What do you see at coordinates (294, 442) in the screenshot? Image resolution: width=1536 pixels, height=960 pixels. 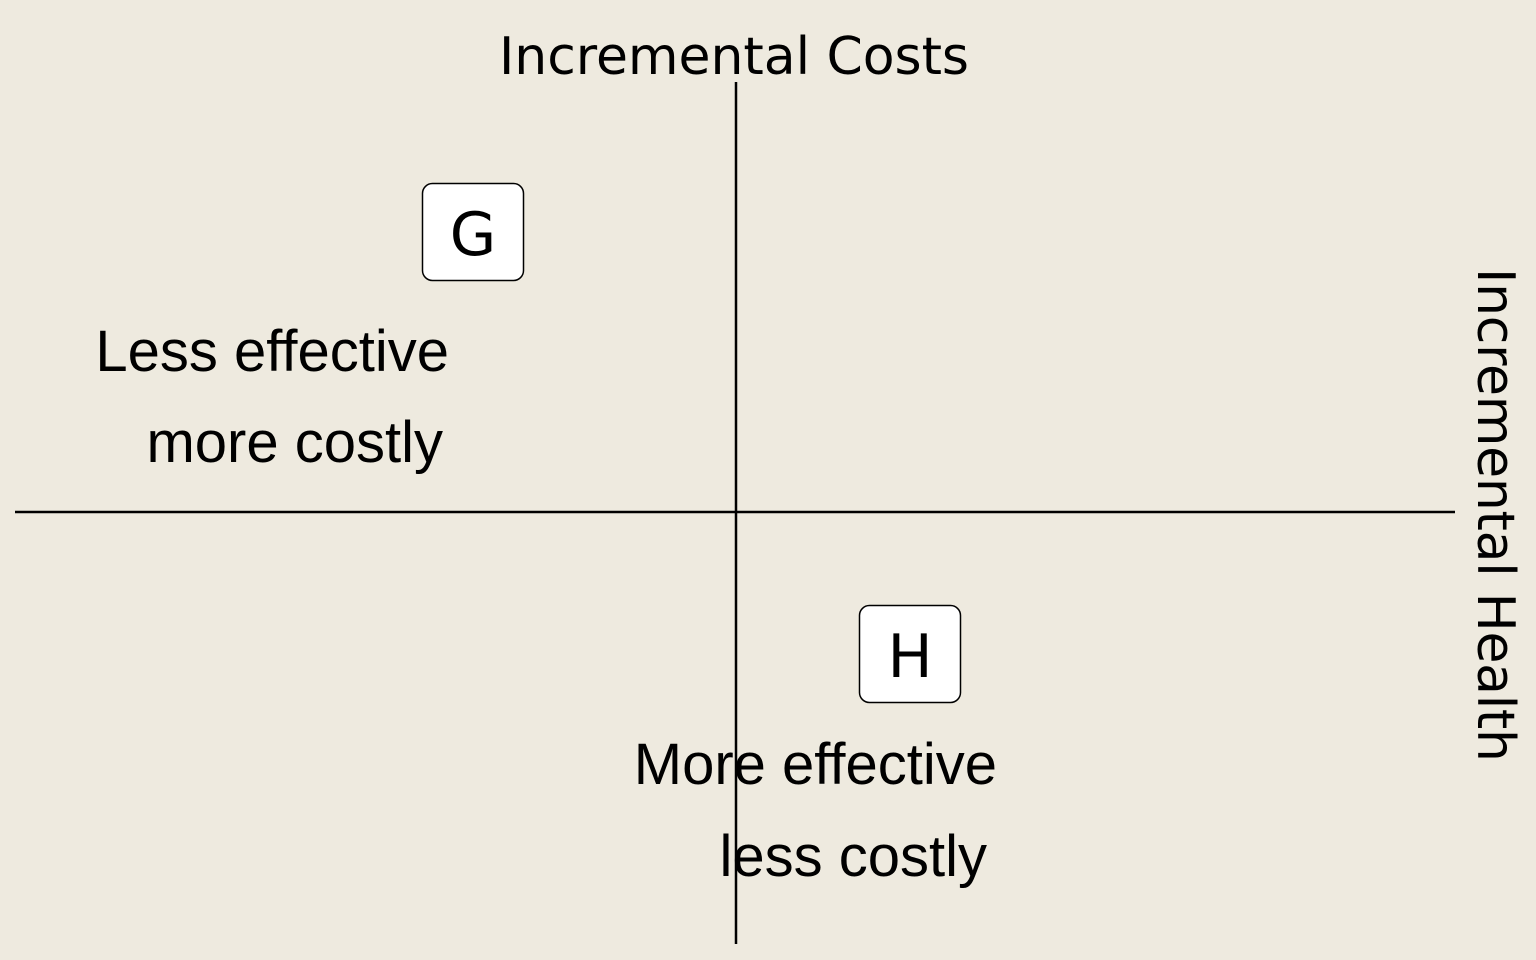 I see `quadrant-label: more costly` at bounding box center [294, 442].